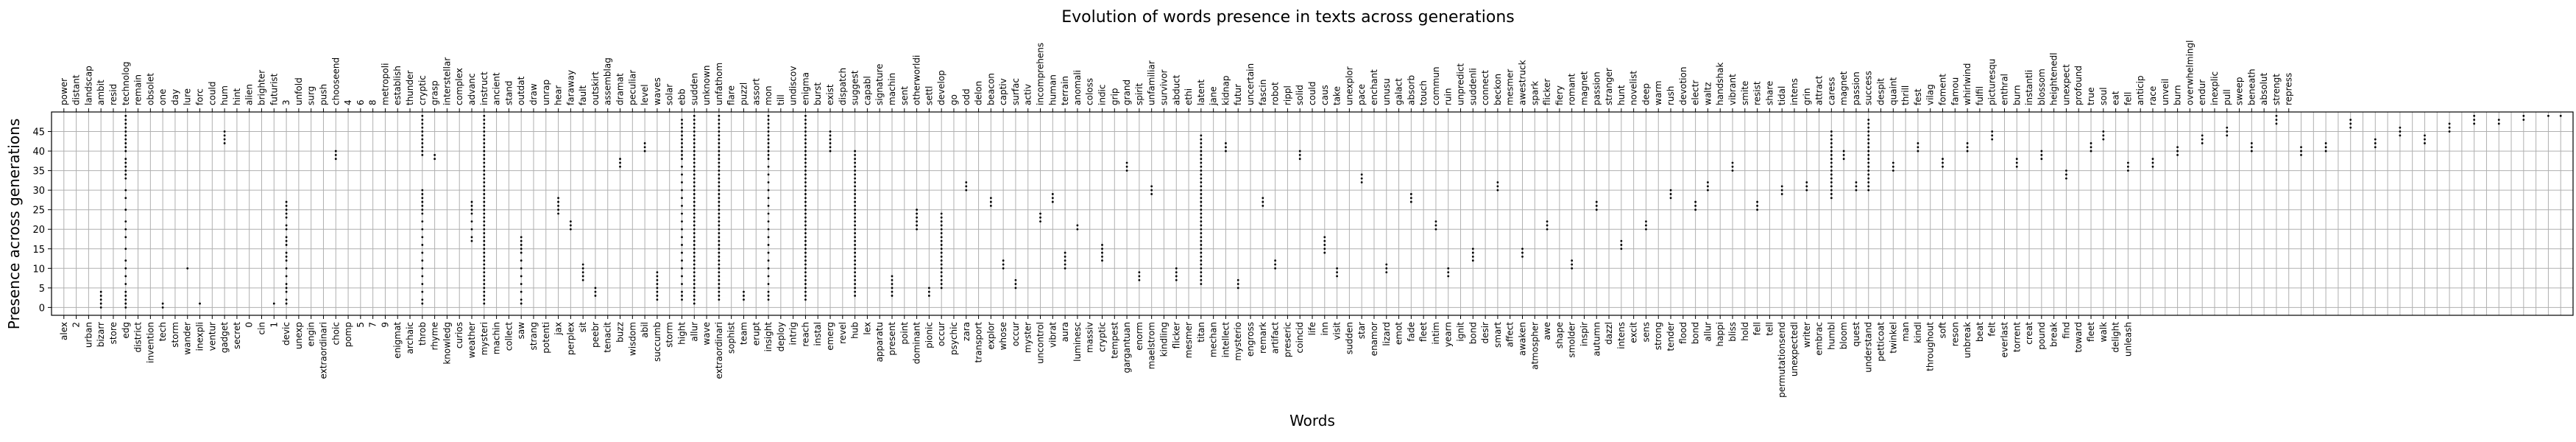 The height and width of the screenshot is (442, 2576). I want to click on x-tick-label-bottom: pomp, so click(348, 334).